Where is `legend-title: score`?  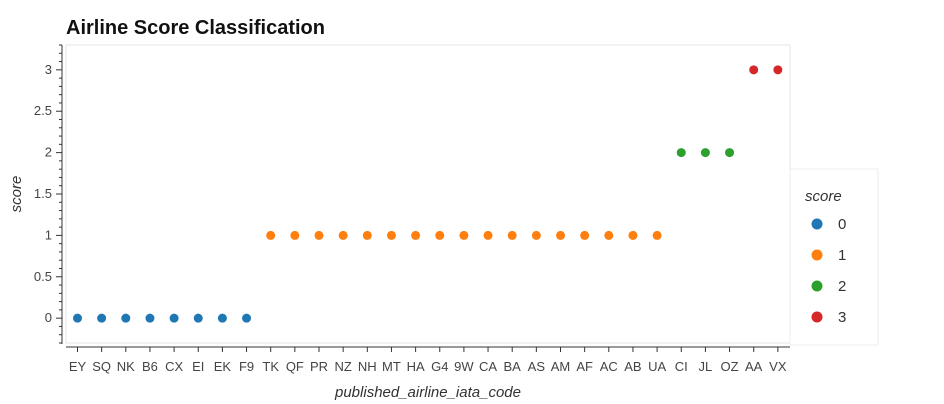
legend-title: score is located at coordinates (823, 196).